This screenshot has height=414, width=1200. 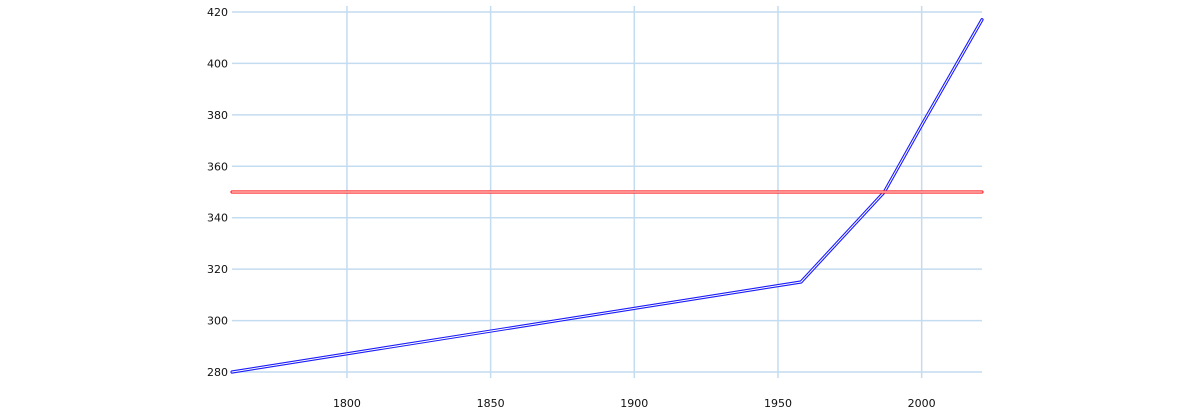 I want to click on x-tick-label: 2000, so click(x=922, y=403).